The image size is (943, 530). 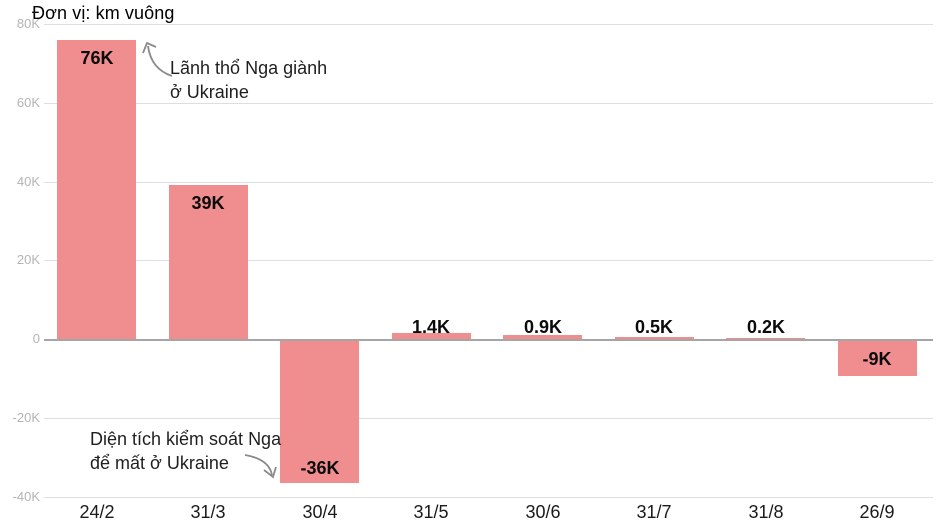 I want to click on annotation-gain: Lãnh thổ Nga giành ở Ukraine, so click(x=248, y=80).